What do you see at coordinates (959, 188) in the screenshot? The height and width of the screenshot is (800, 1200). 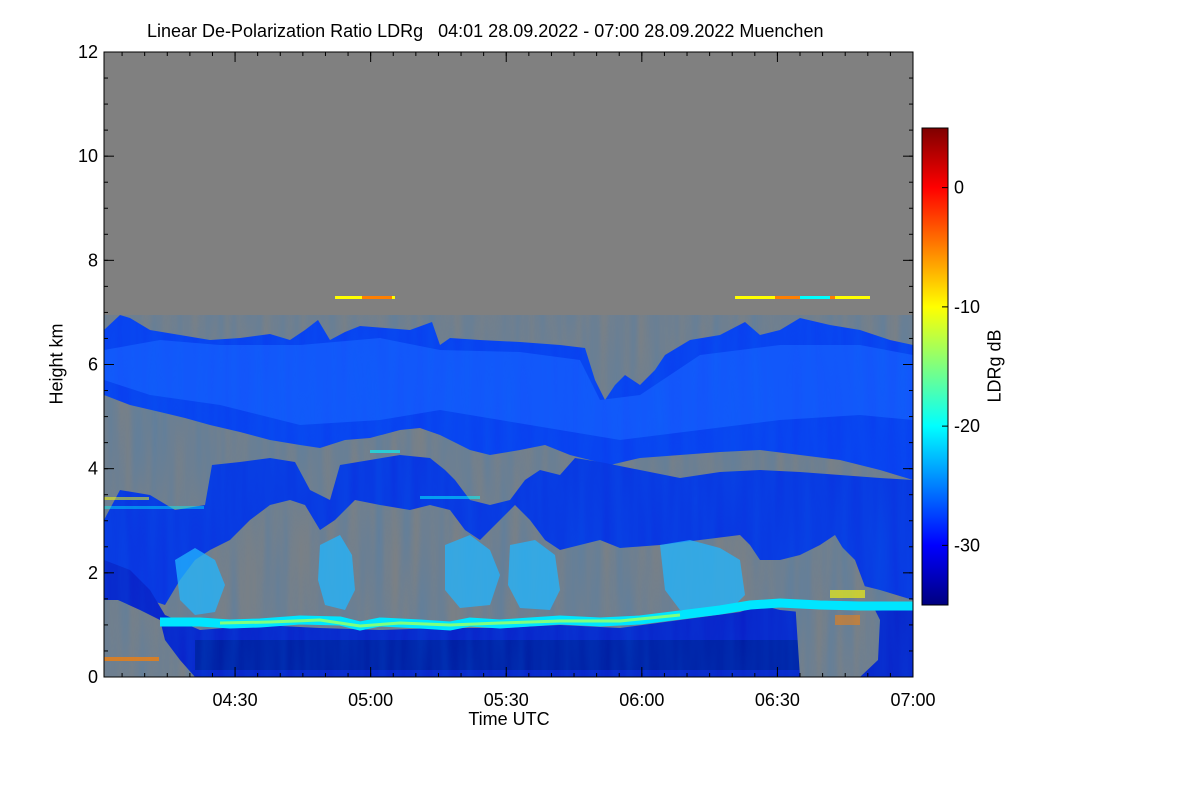 I see `colorbar-tick-label: 0` at bounding box center [959, 188].